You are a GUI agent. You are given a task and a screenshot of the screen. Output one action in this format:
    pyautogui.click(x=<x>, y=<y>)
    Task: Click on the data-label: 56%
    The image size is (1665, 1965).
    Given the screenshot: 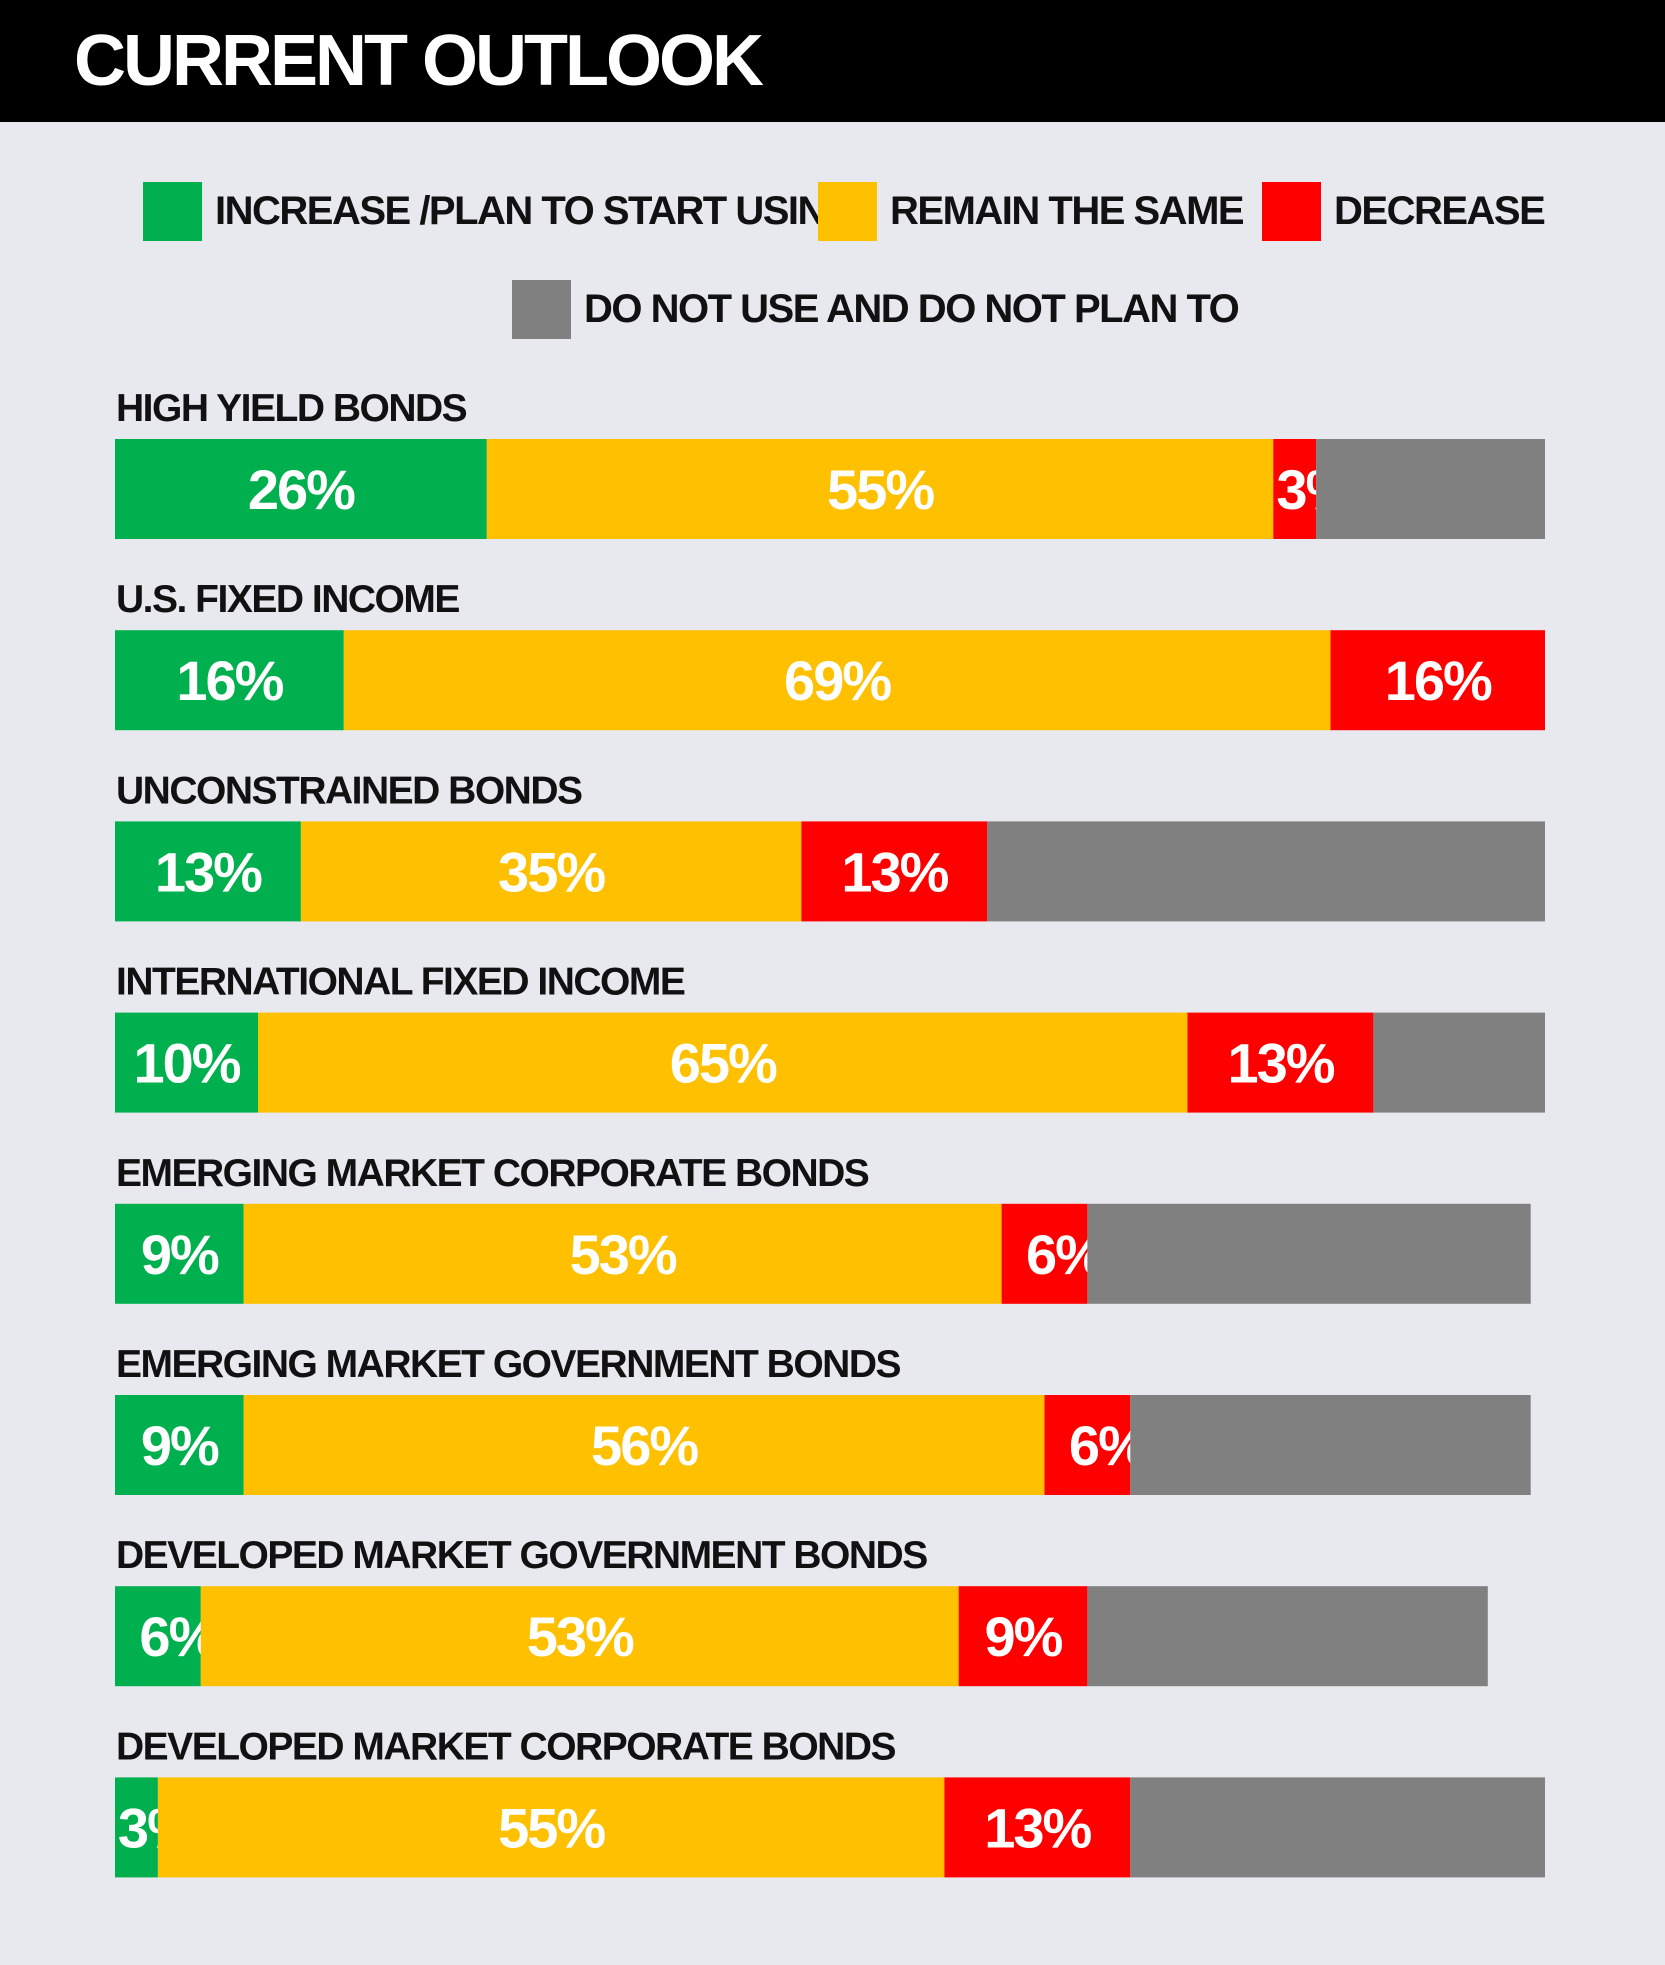 What is the action you would take?
    pyautogui.click(x=644, y=1445)
    